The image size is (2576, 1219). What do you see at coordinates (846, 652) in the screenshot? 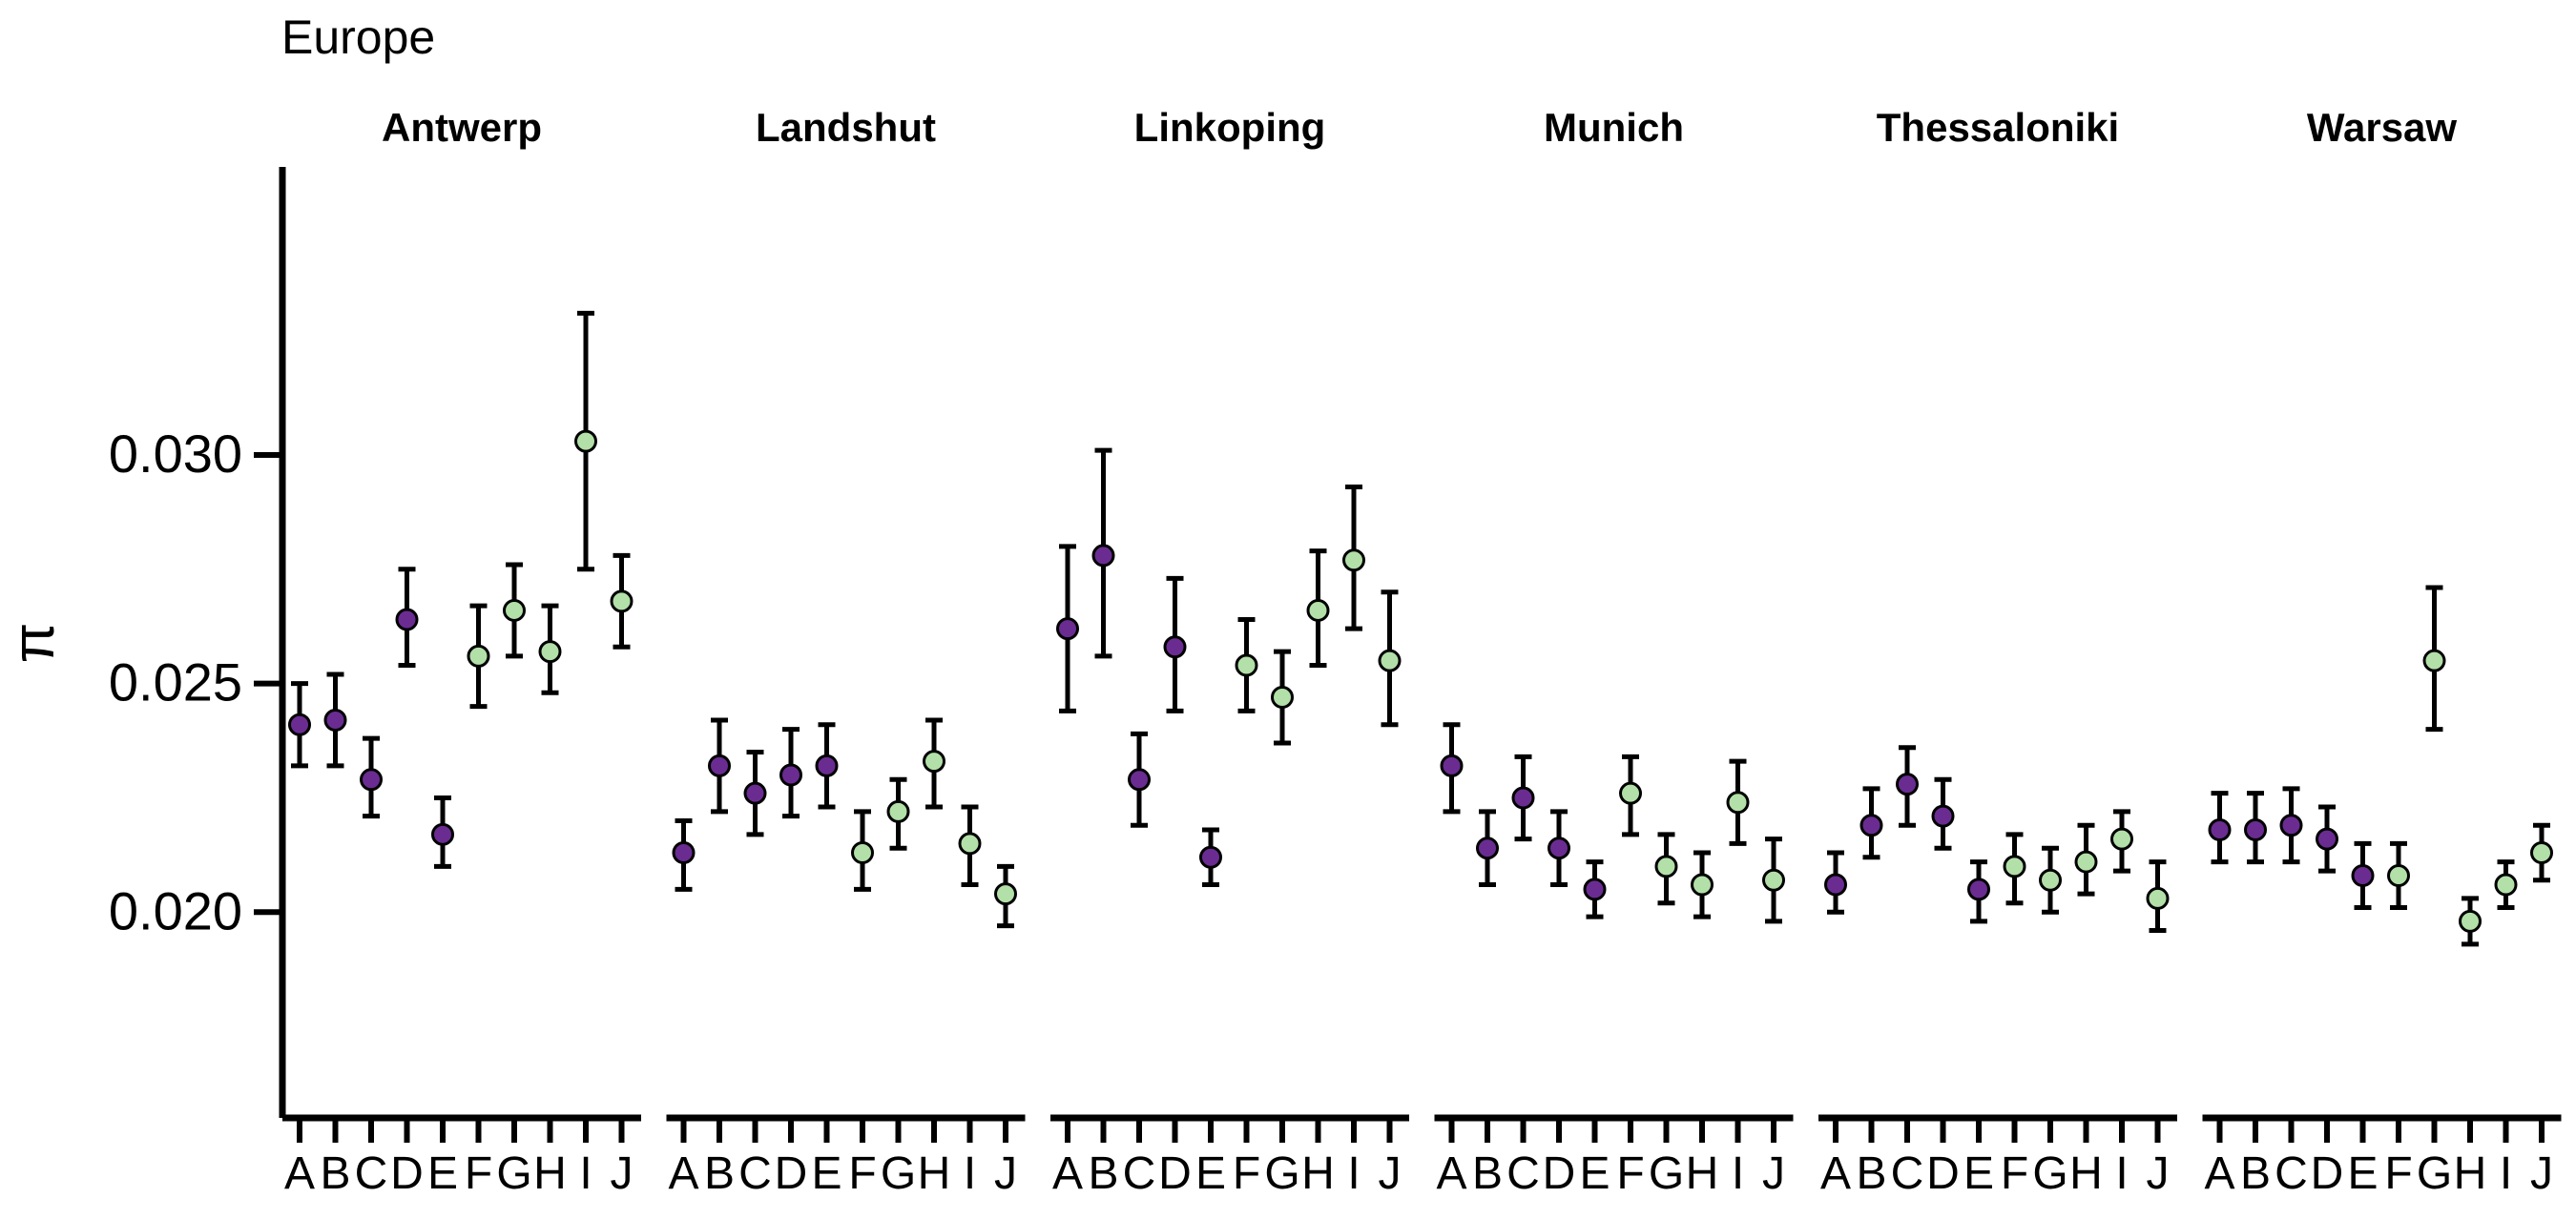
I see `panel-landshut: Landshut A B C D E F G H I J` at bounding box center [846, 652].